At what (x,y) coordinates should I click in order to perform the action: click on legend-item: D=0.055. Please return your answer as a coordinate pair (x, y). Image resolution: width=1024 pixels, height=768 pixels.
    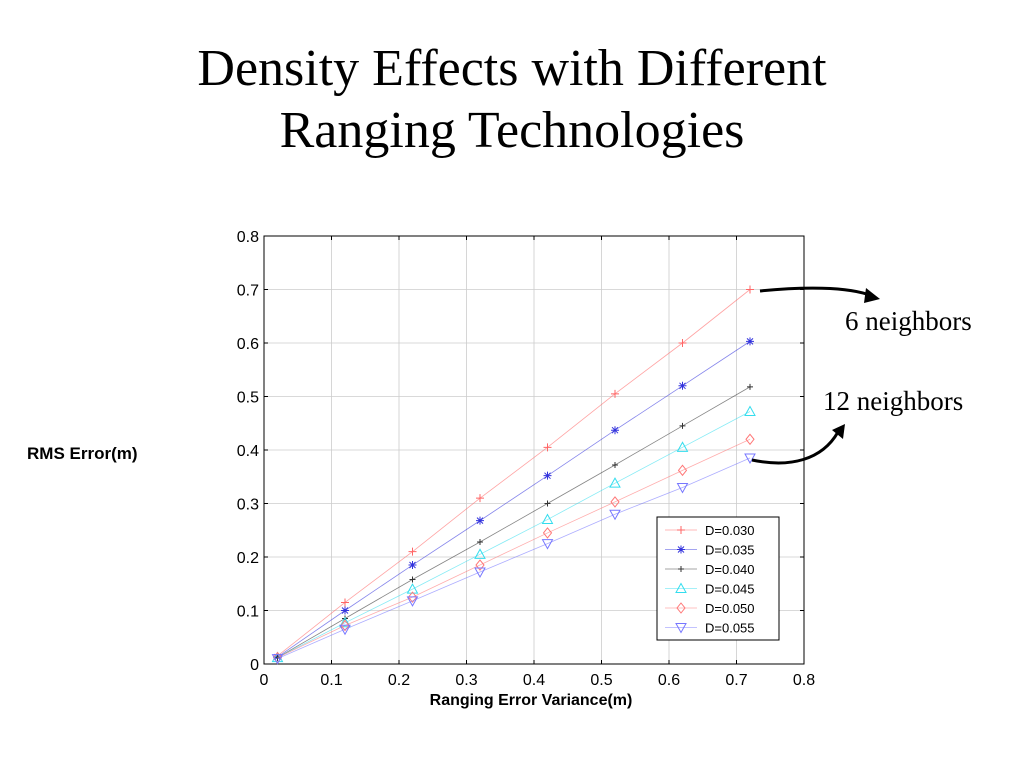
    Looking at the image, I should click on (710, 628).